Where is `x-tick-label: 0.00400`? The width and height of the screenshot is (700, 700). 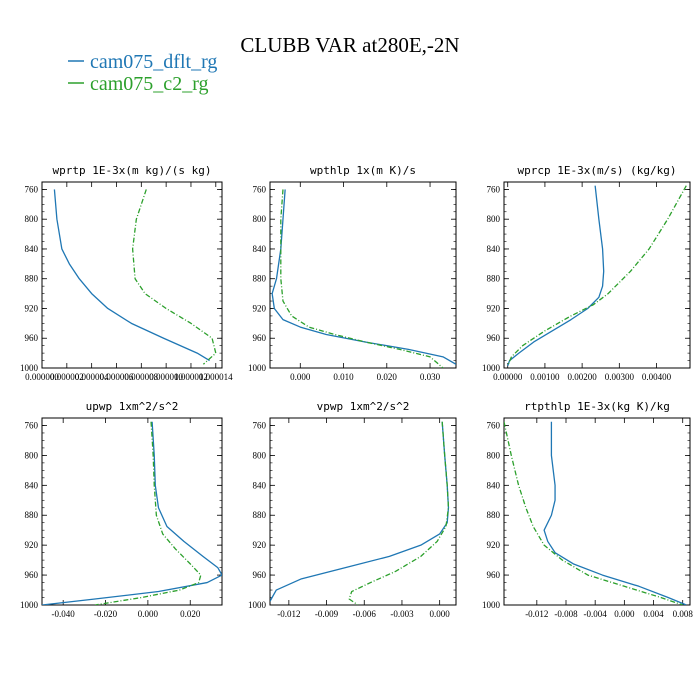
x-tick-label: 0.00400 is located at coordinates (657, 377).